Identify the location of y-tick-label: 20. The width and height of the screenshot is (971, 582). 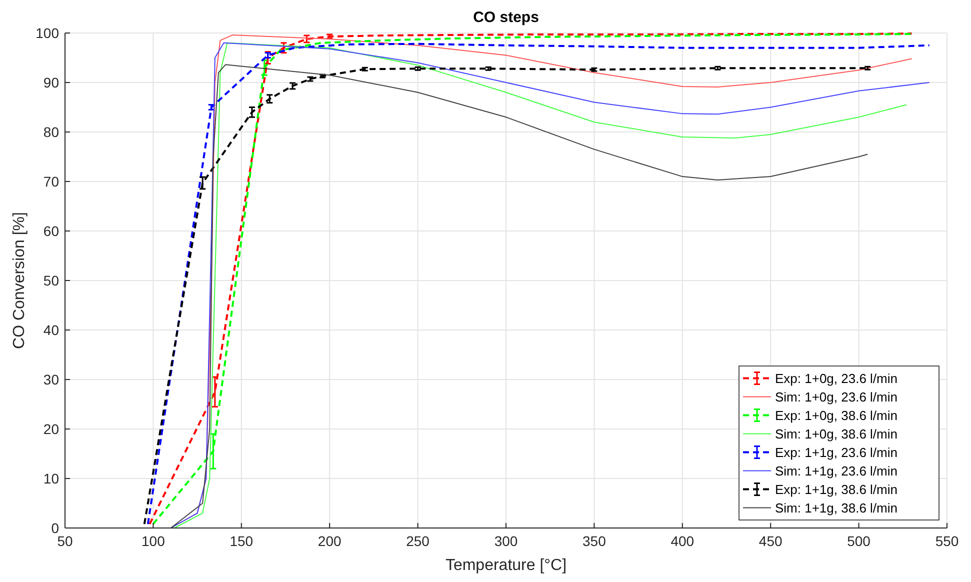
(51, 429).